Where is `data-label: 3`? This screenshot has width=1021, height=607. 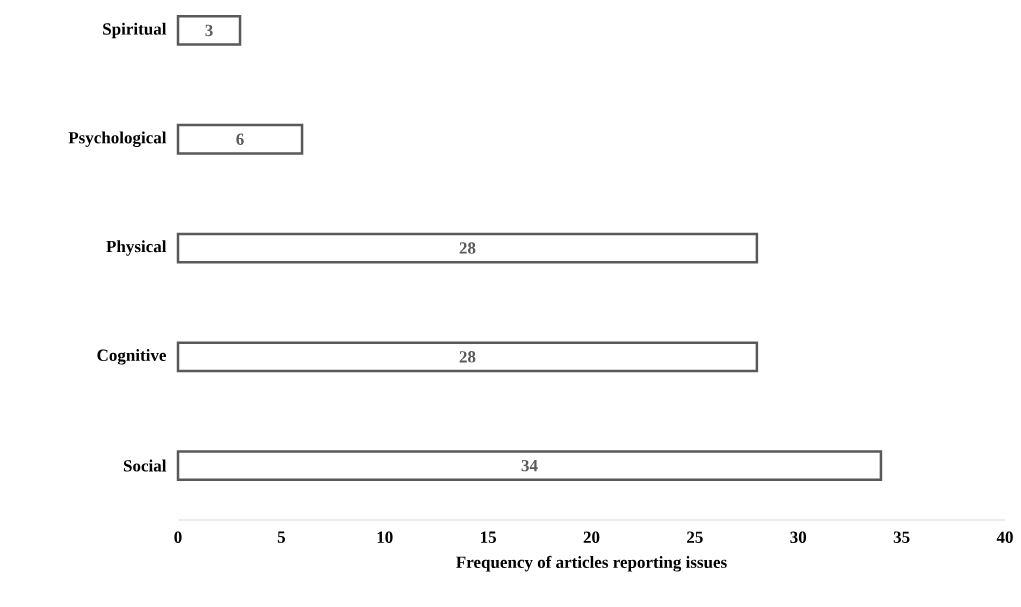 data-label: 3 is located at coordinates (209, 30).